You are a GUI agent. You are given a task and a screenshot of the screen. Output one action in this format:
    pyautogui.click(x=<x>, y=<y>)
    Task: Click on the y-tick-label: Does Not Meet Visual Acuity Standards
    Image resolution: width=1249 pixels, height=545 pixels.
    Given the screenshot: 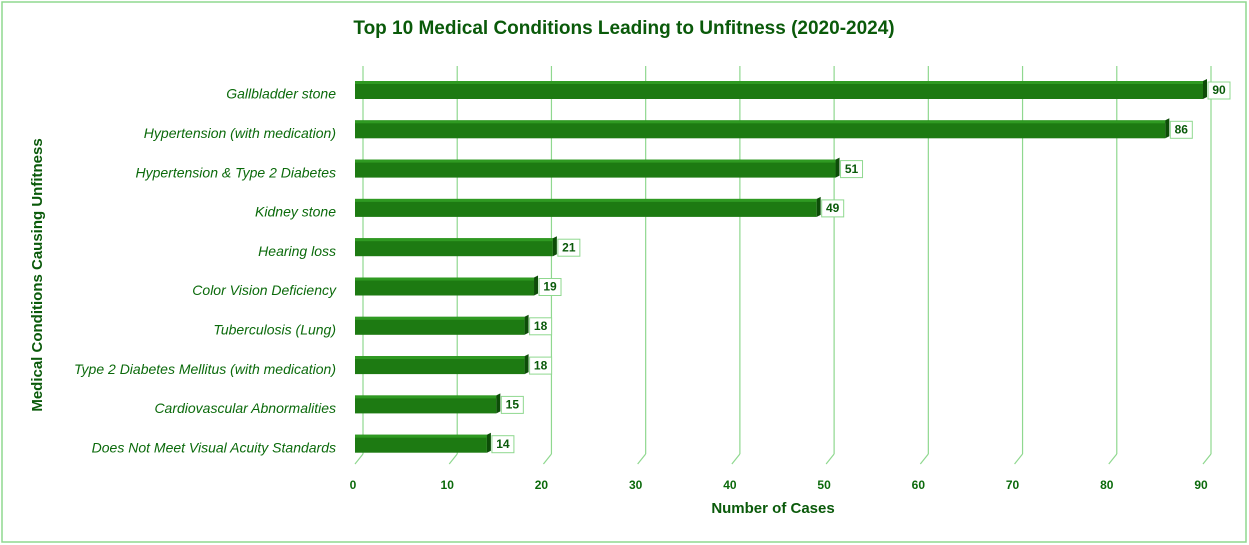 What is the action you would take?
    pyautogui.click(x=214, y=447)
    